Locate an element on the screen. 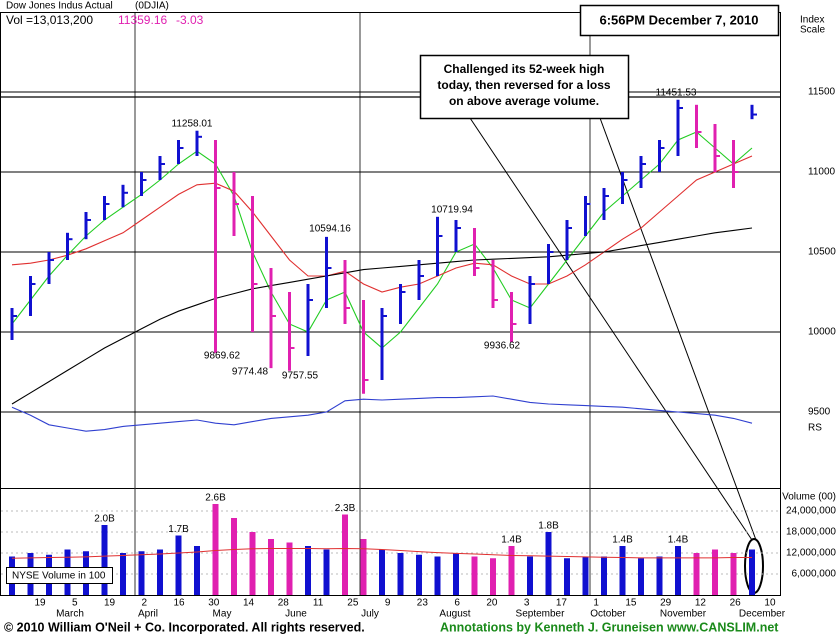  date-box is located at coordinates (679, 20).